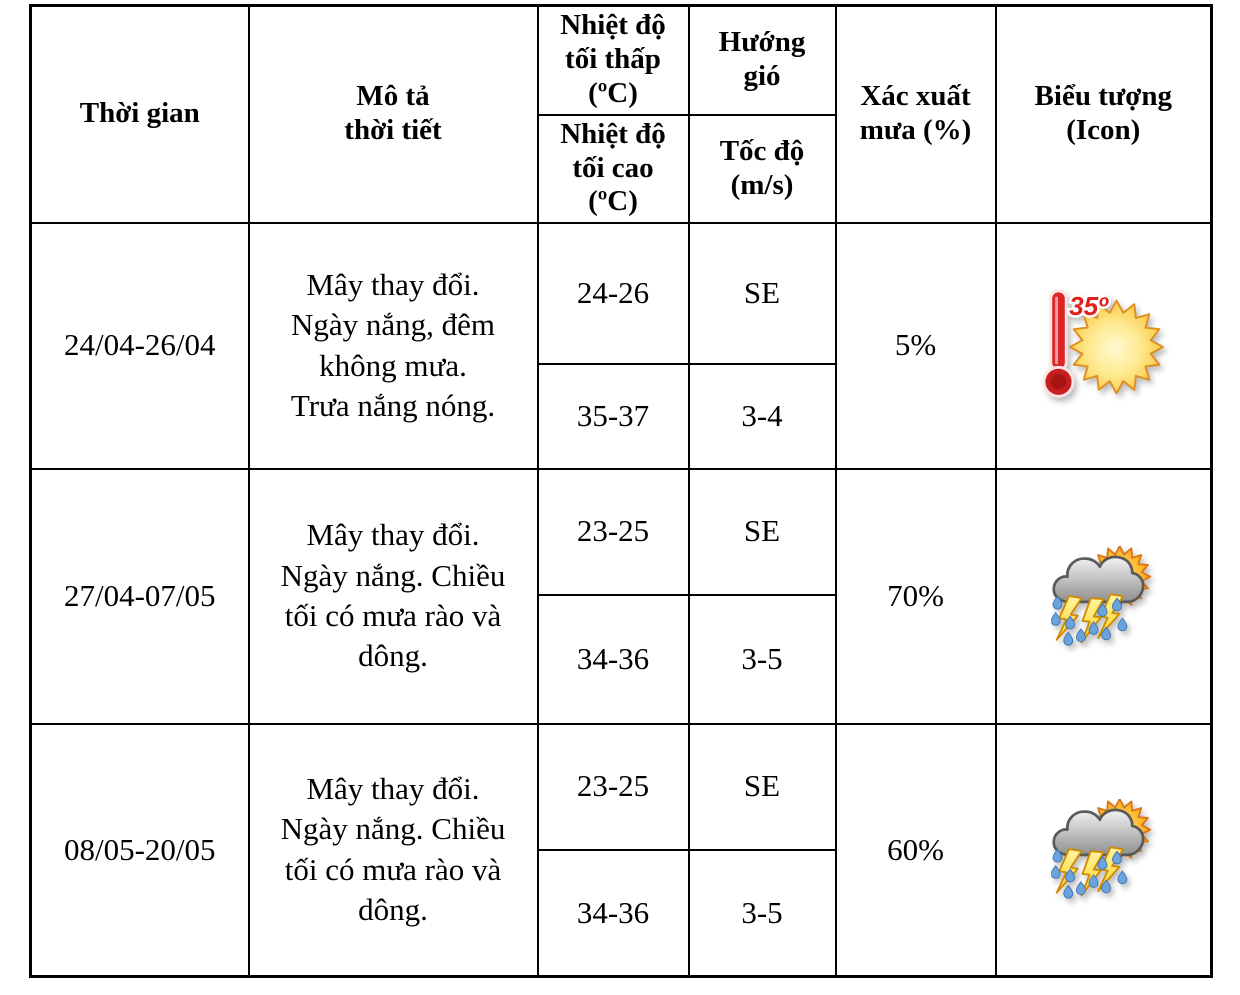 This screenshot has height=995, width=1240. Describe the element at coordinates (139, 345) in the screenshot. I see `time-cell: 24/04-26/04` at that location.